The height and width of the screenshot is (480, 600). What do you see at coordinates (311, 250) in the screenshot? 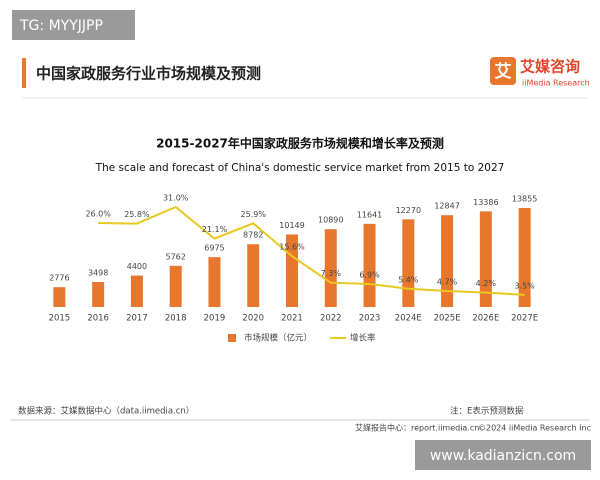
I see `line` at bounding box center [311, 250].